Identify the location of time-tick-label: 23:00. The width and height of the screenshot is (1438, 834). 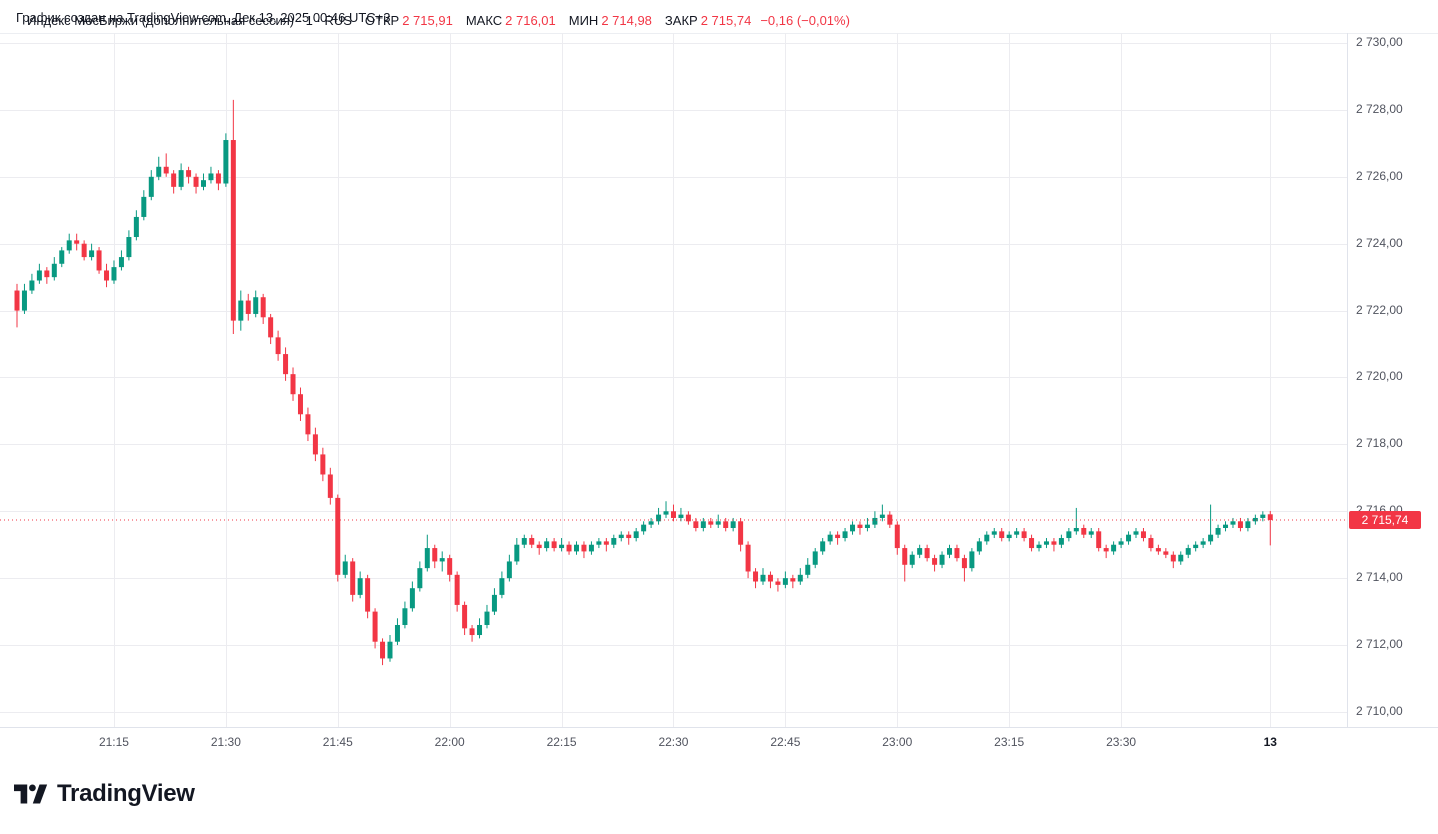
(897, 742).